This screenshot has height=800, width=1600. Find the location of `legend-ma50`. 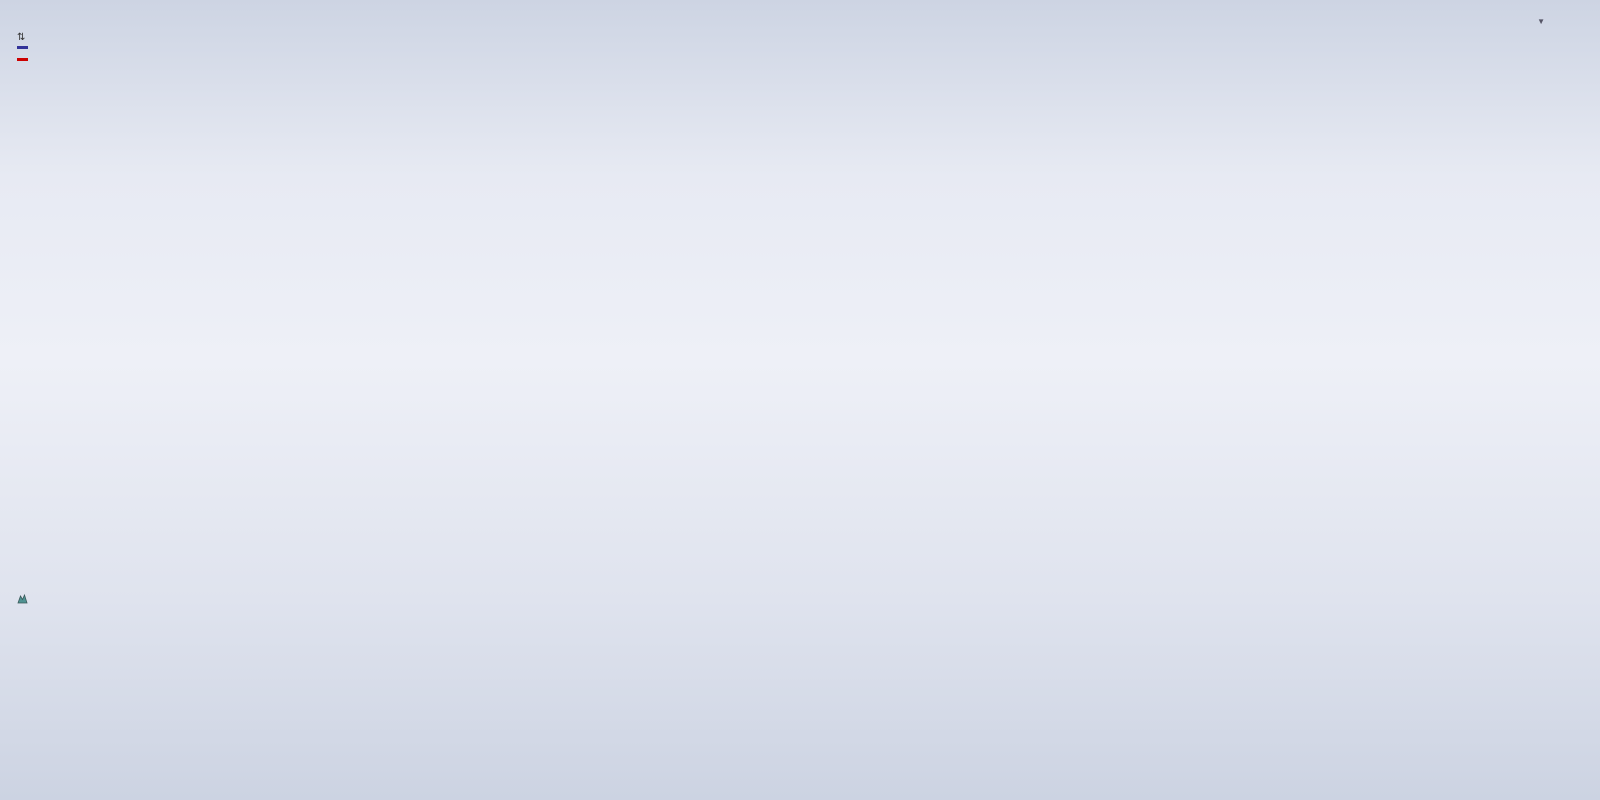

legend-ma50 is located at coordinates (24, 49).